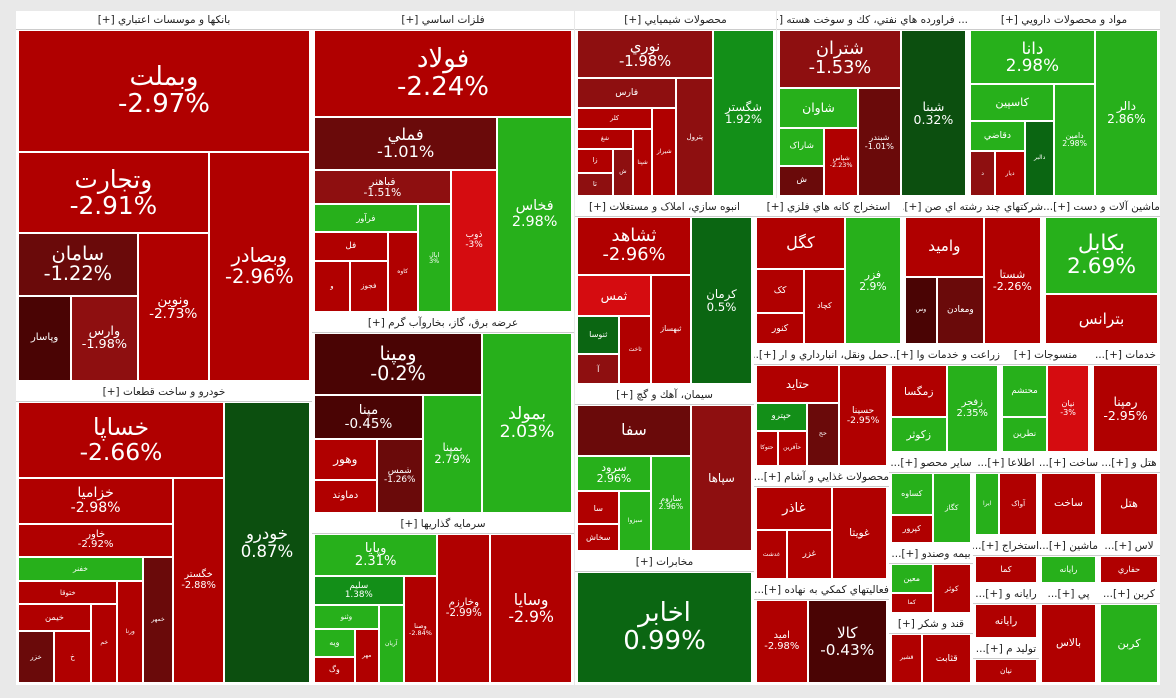  Describe the element at coordinates (863, 415) in the screenshot. I see `stock-tile: حسينا -2.95%` at that location.